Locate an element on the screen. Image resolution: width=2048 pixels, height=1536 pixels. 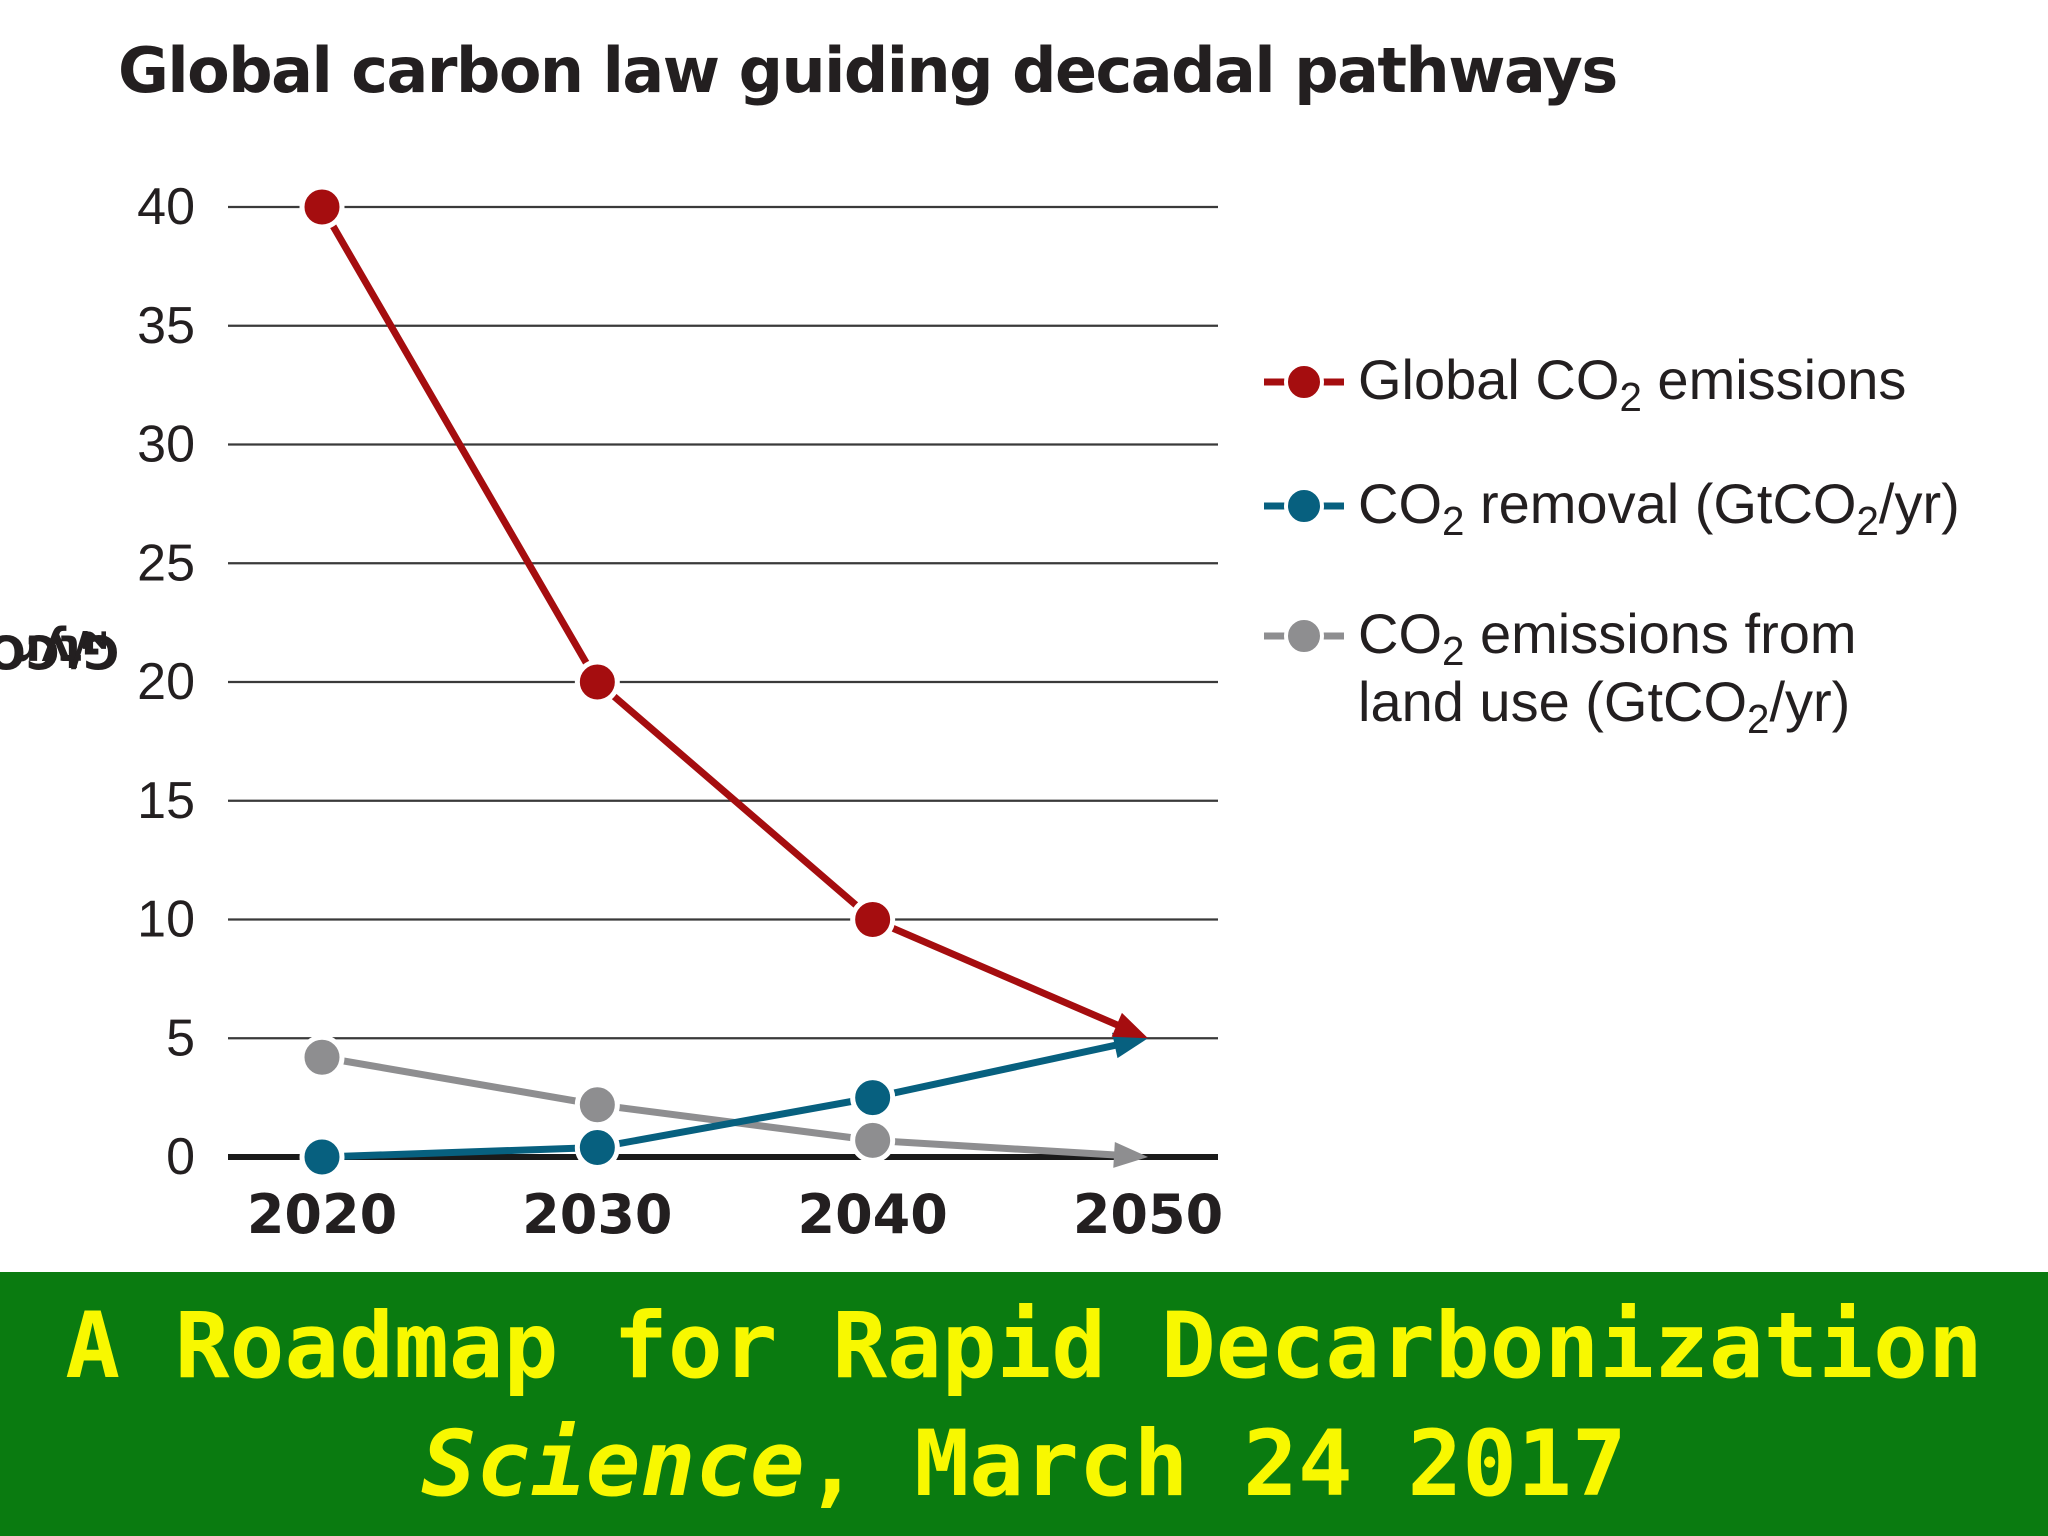
legend-label-1: CO2 removal (GtCO2/yr) is located at coordinates (1659, 505).